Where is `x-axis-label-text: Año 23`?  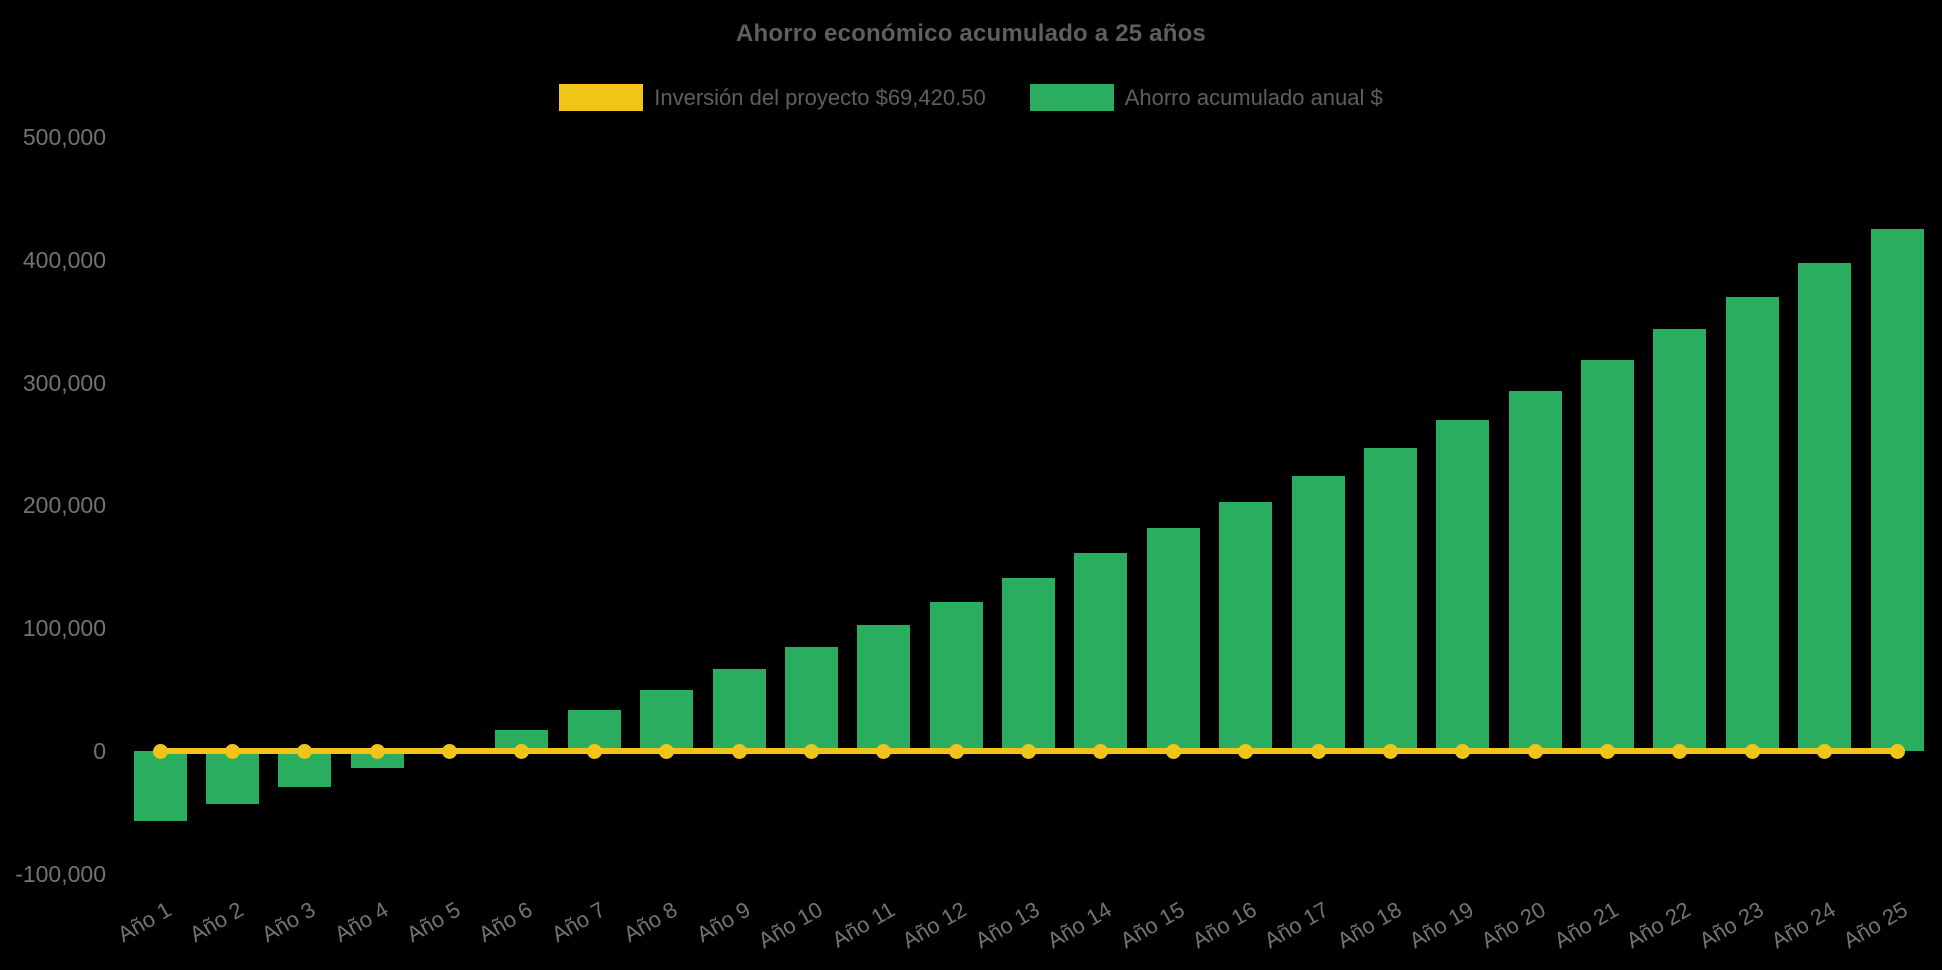 x-axis-label-text: Año 23 is located at coordinates (1731, 925).